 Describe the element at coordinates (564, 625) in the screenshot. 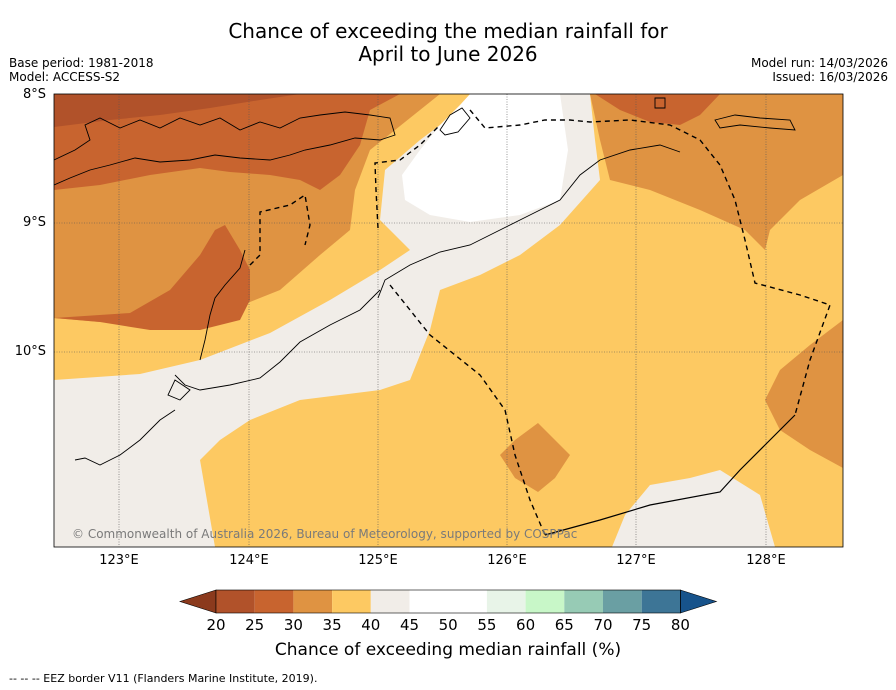

I see `colorbar-tick-65: 65` at that location.